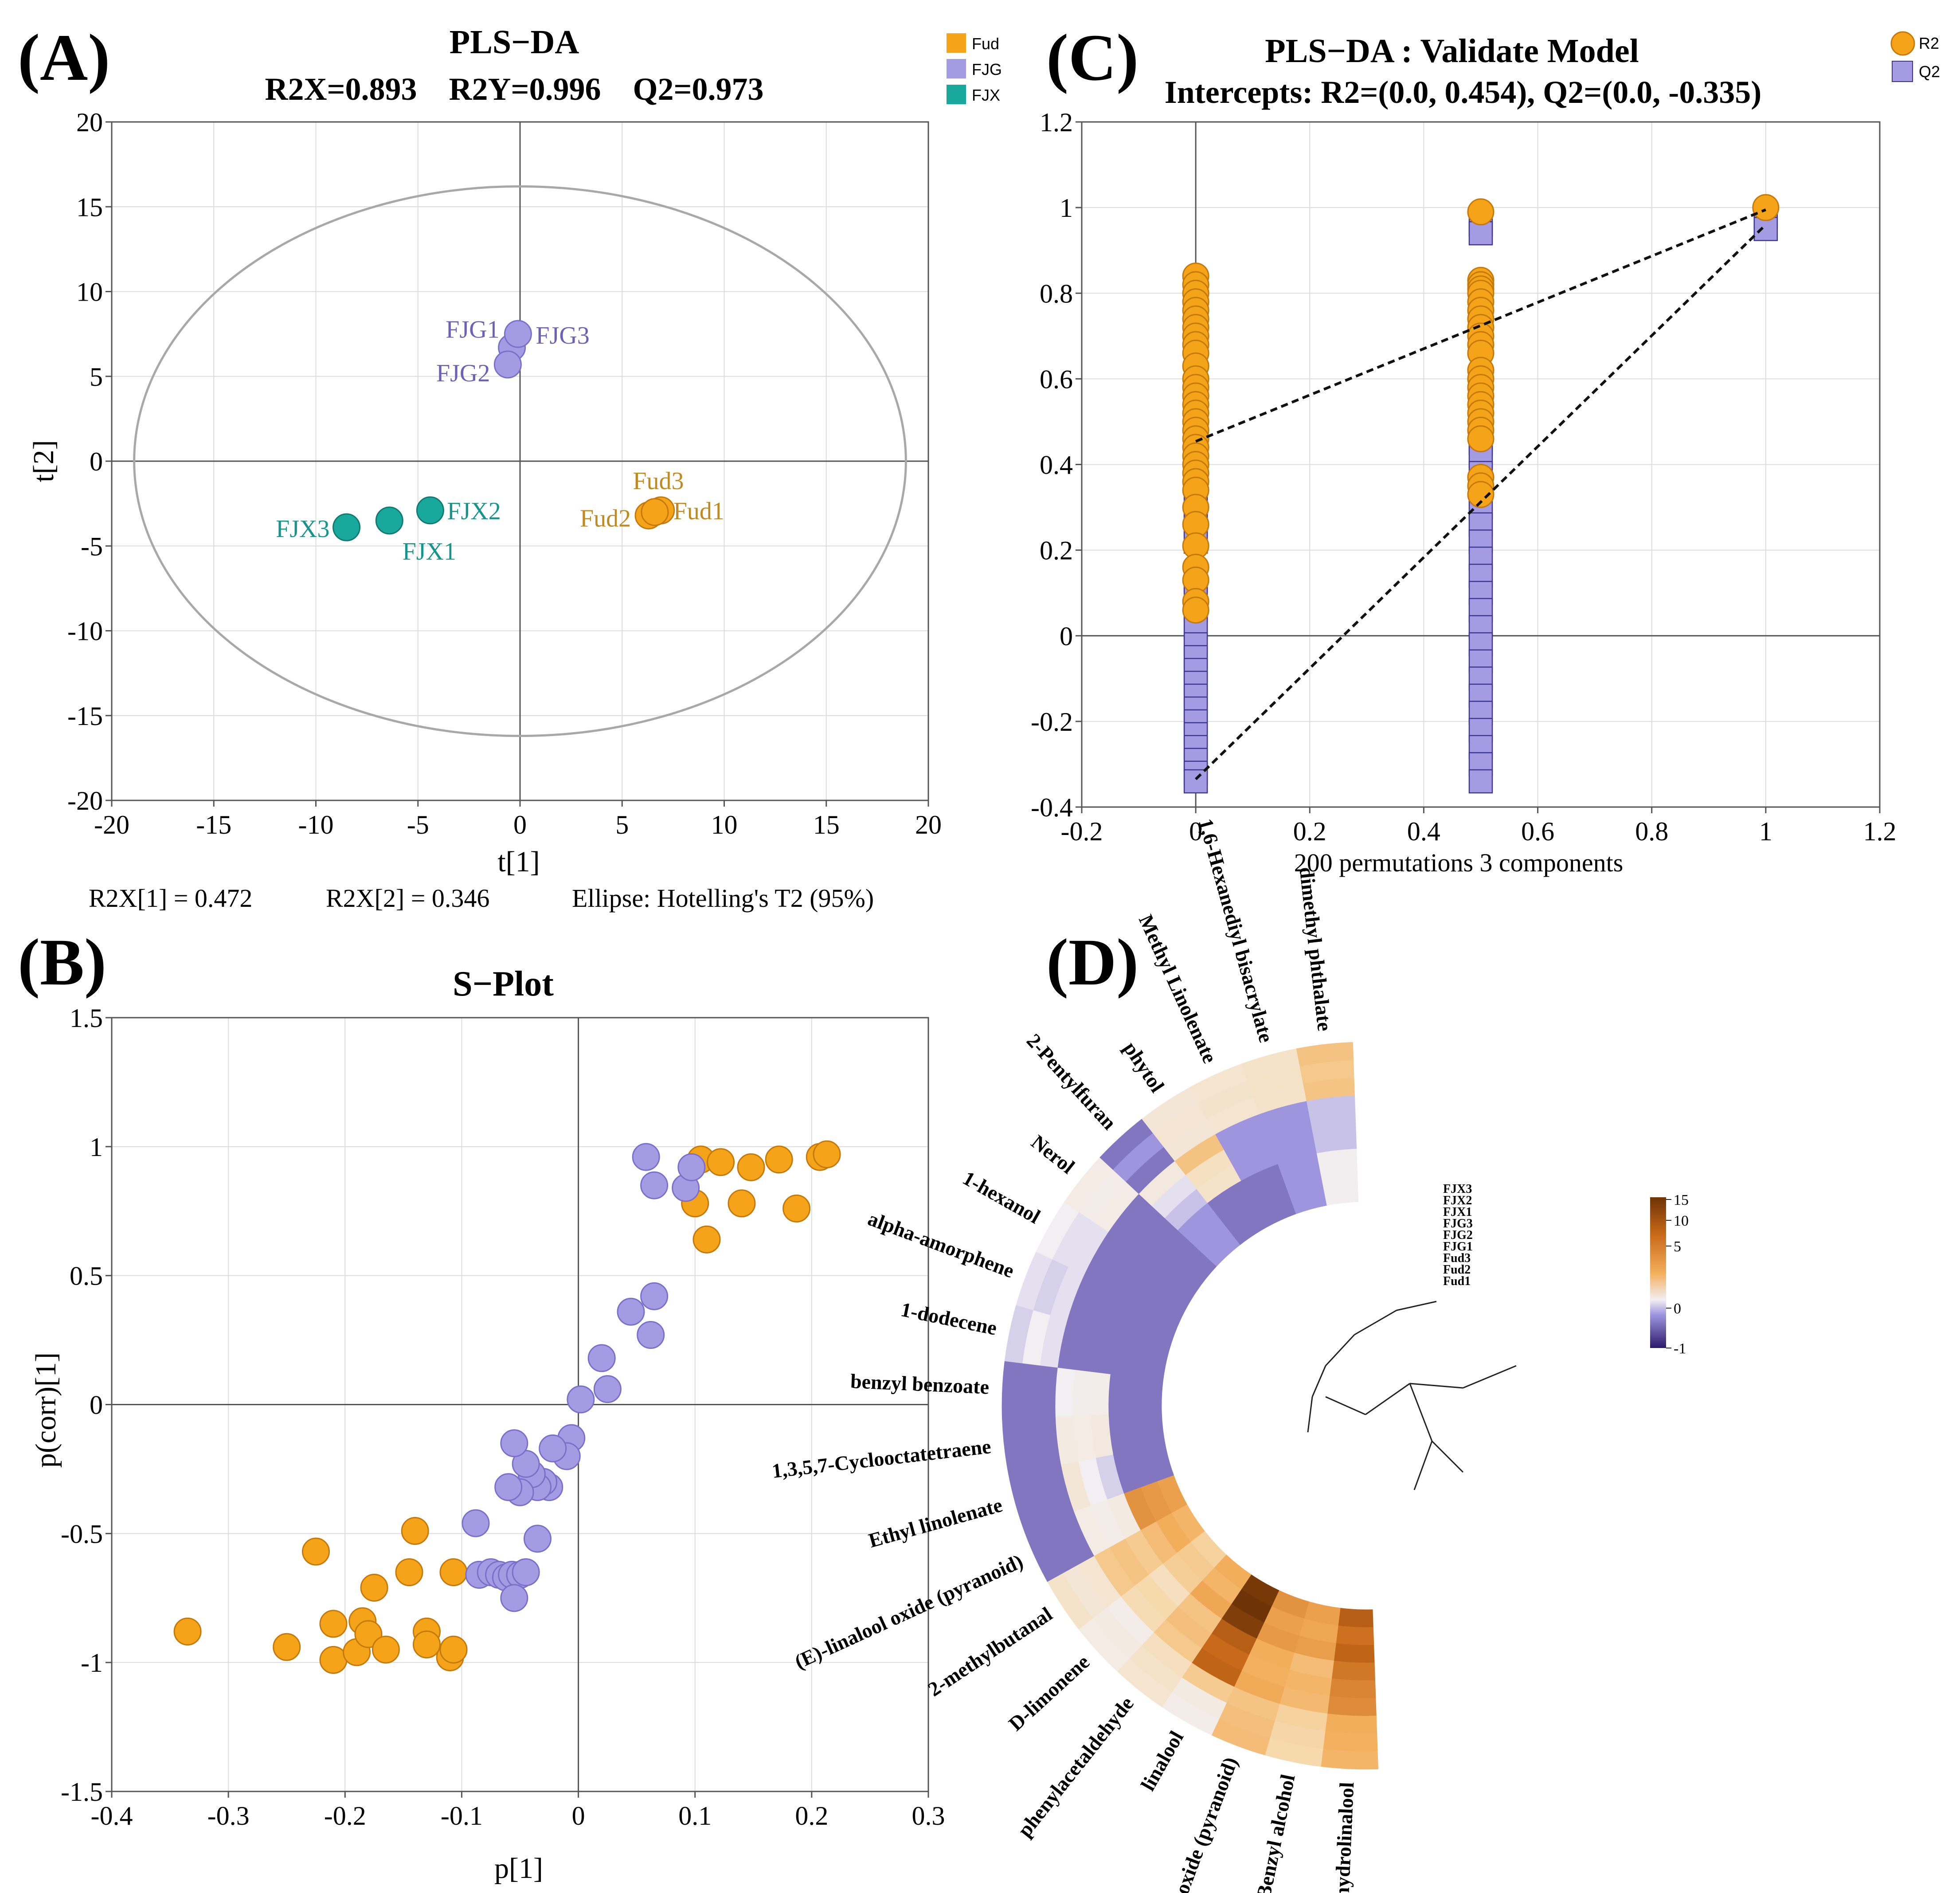 The height and width of the screenshot is (1893, 1960). What do you see at coordinates (1275, 1832) in the screenshot?
I see `compound-label: Benzyl alcohol` at bounding box center [1275, 1832].